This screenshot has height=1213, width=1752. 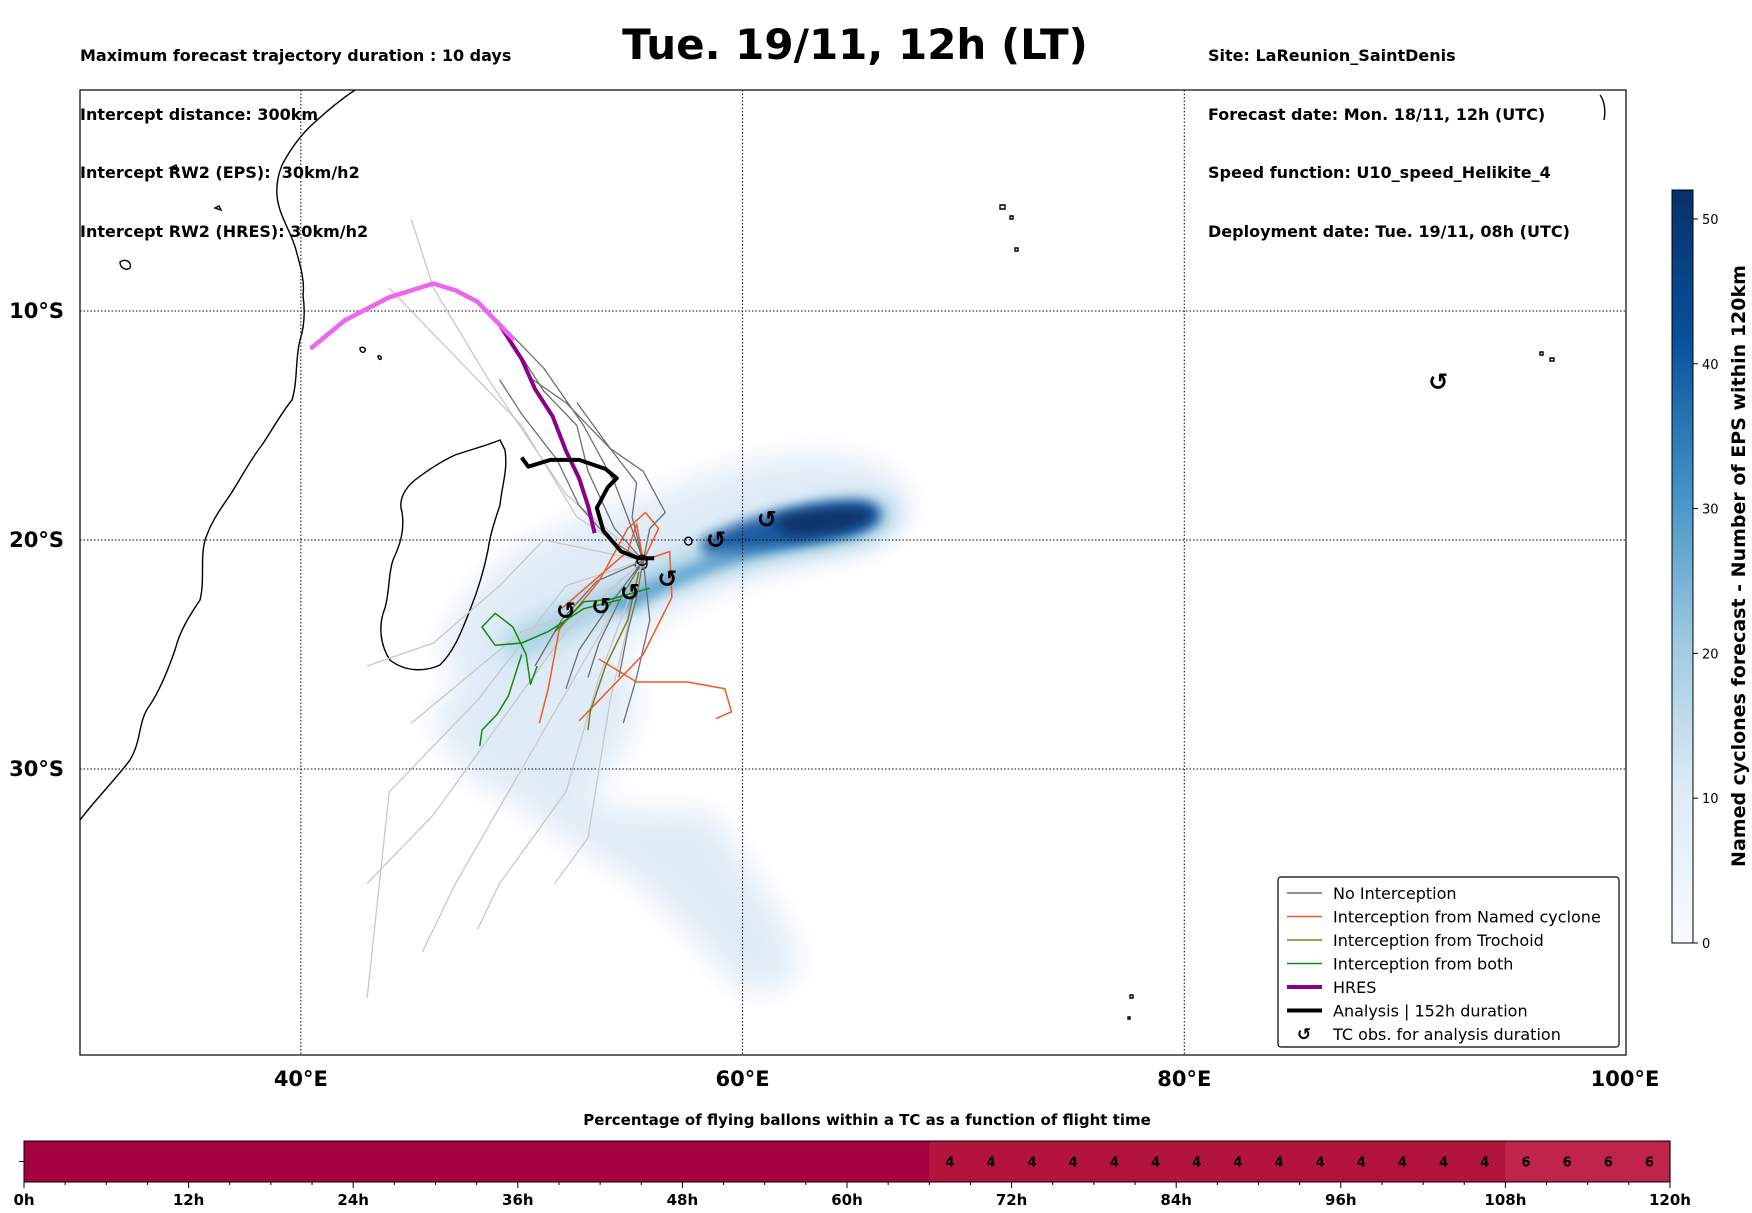 What do you see at coordinates (1706, 944) in the screenshot?
I see `colorbar-tick-label: 0` at bounding box center [1706, 944].